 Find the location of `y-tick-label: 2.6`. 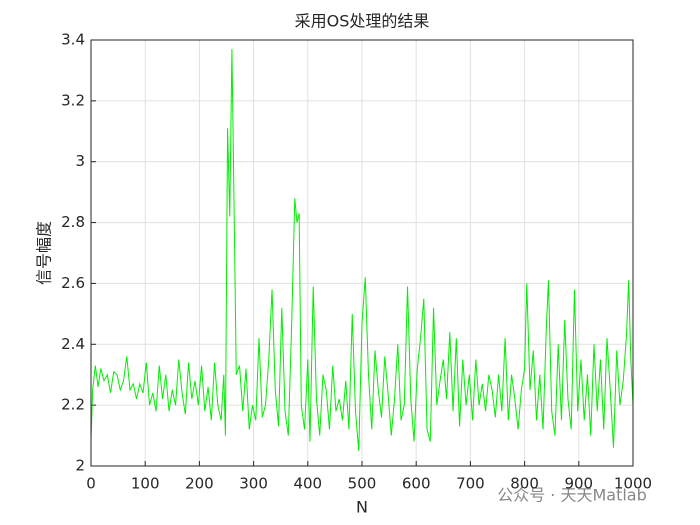

y-tick-label: 2.6 is located at coordinates (73, 283).